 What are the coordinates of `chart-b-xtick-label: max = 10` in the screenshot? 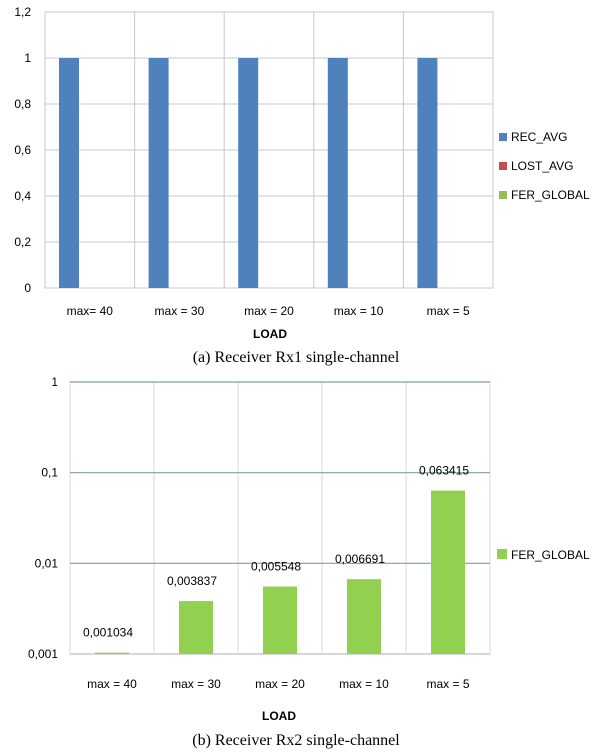 It's located at (364, 684).